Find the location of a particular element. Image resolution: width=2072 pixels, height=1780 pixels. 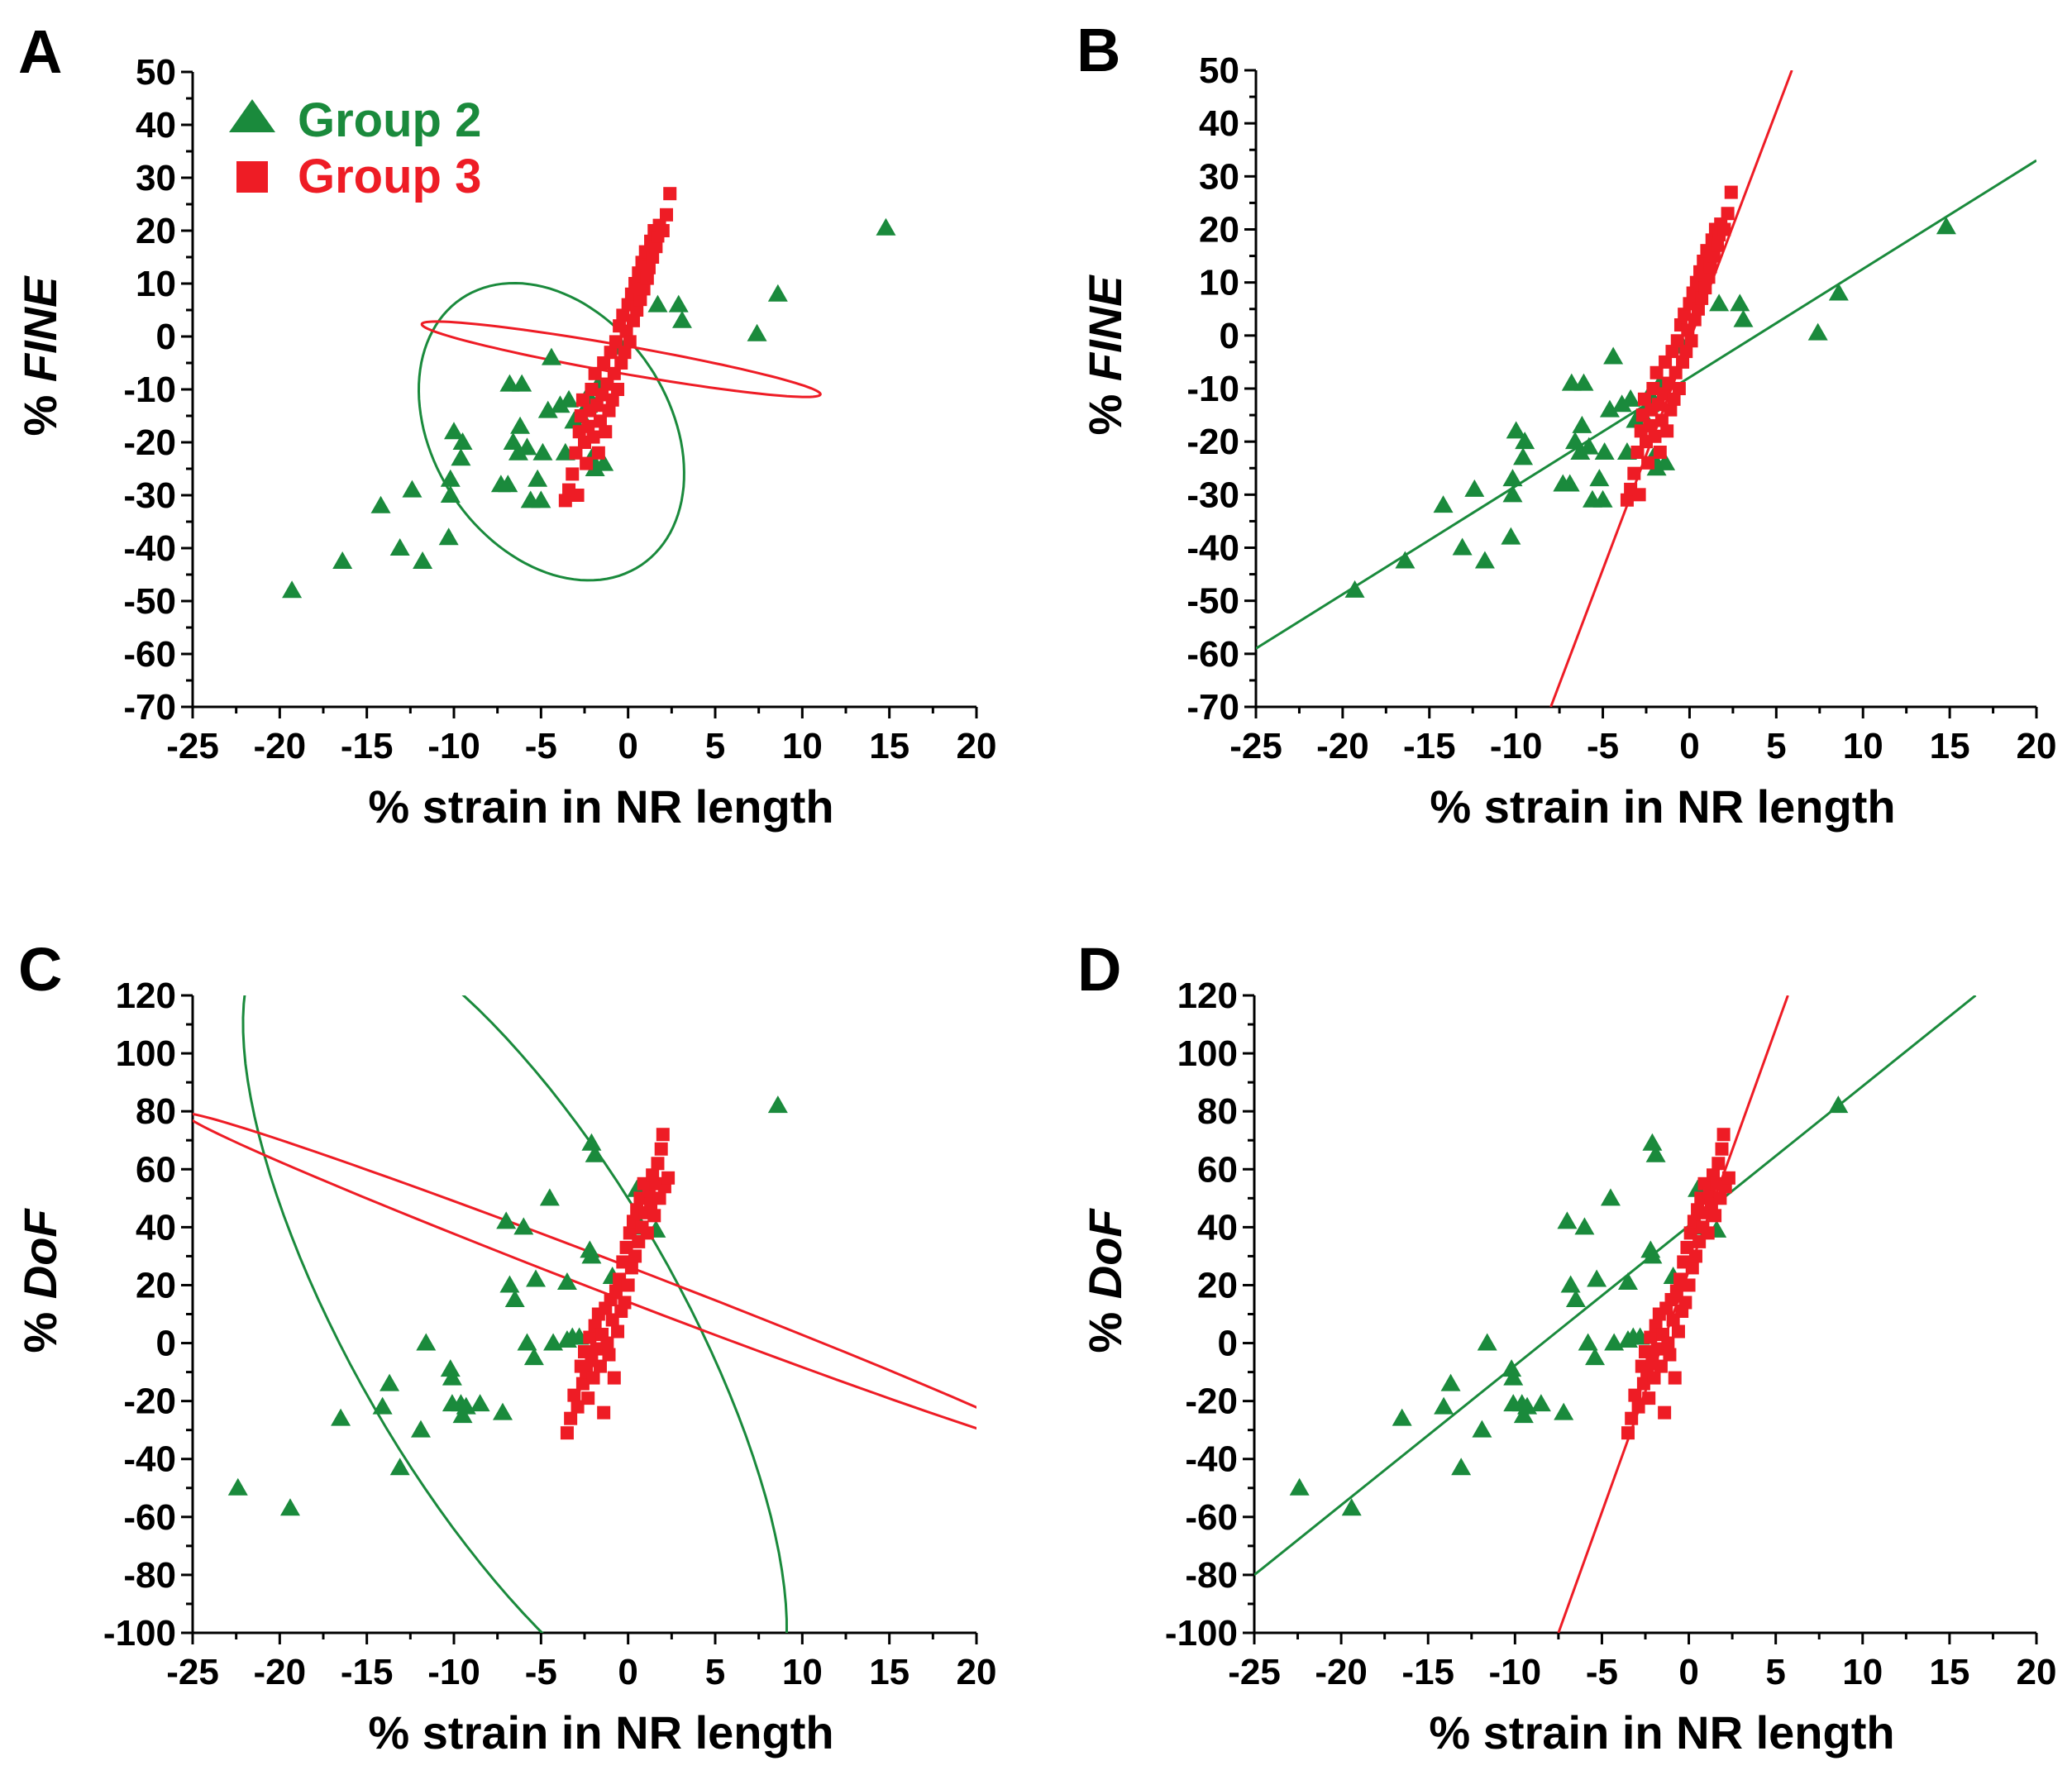

panel-c-xtick-label-neg5: -5 is located at coordinates (541, 1672).